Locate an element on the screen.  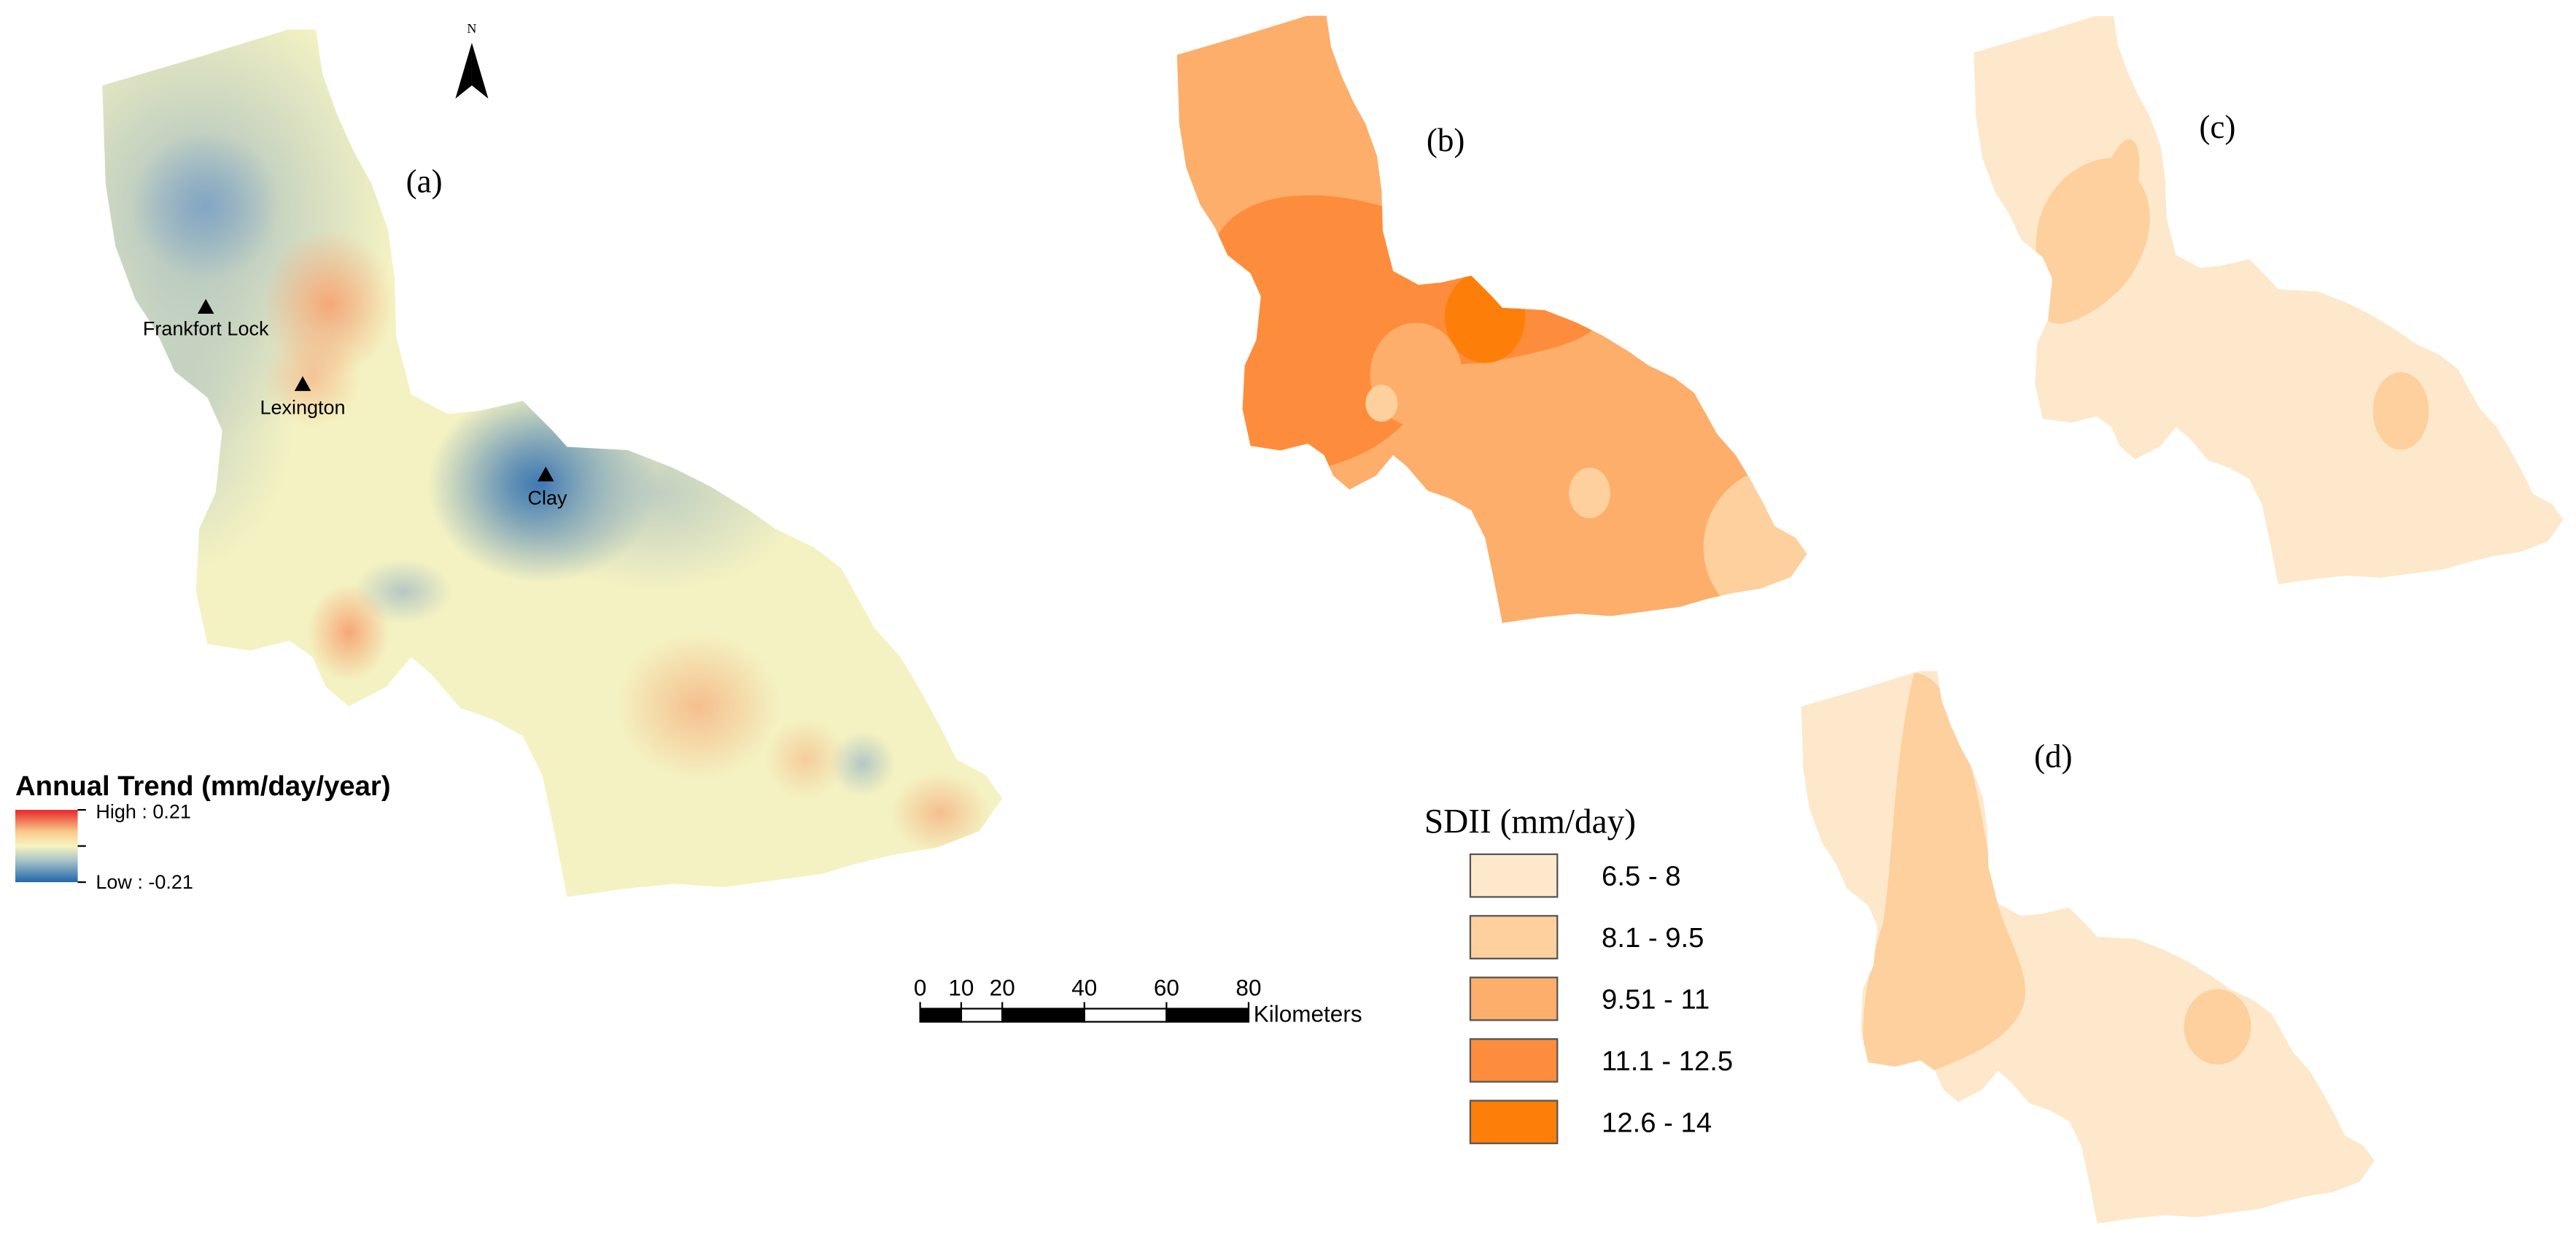
map-panel-b is located at coordinates (1492, 319).